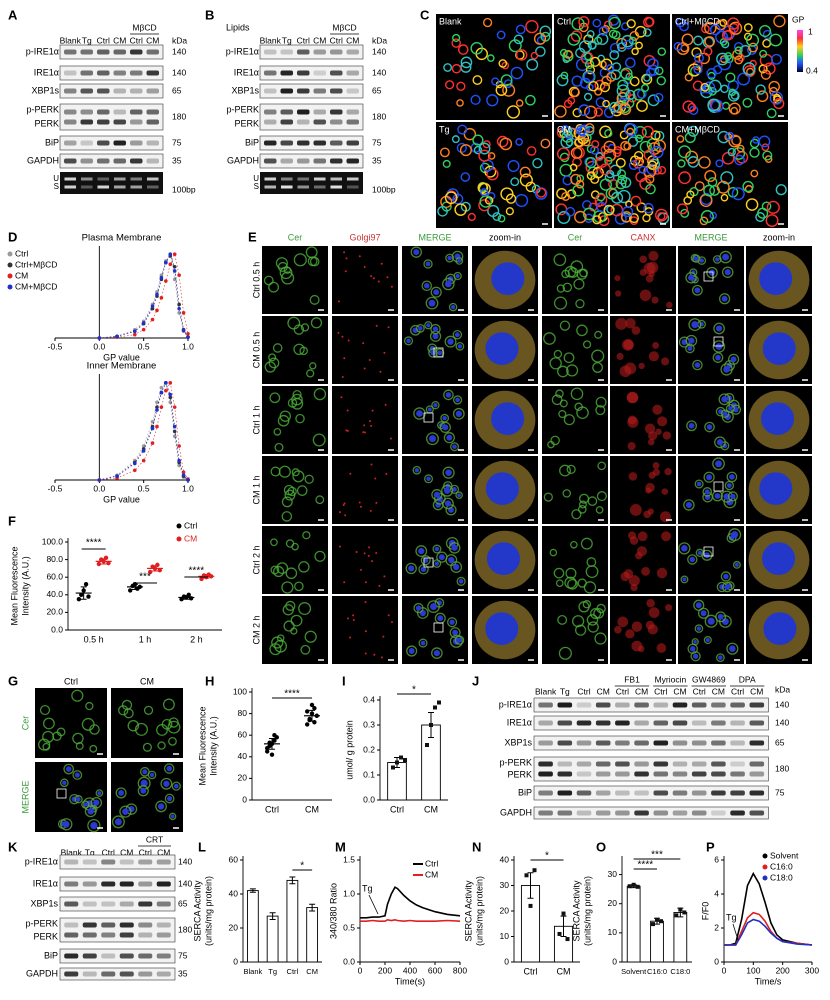 The height and width of the screenshot is (1000, 830). Describe the element at coordinates (780, 792) in the screenshot. I see `size-label: 75` at that location.